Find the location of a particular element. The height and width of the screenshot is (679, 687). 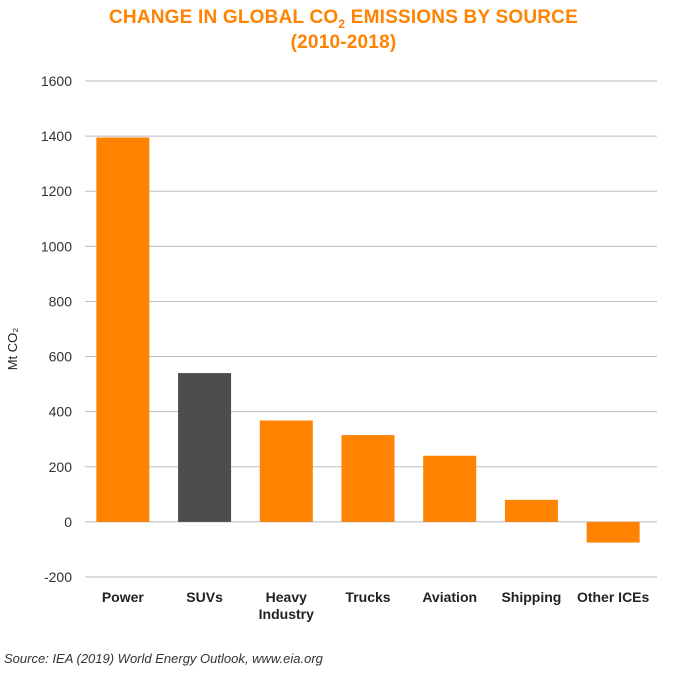

y-tick-label: 200 is located at coordinates (61, 467).